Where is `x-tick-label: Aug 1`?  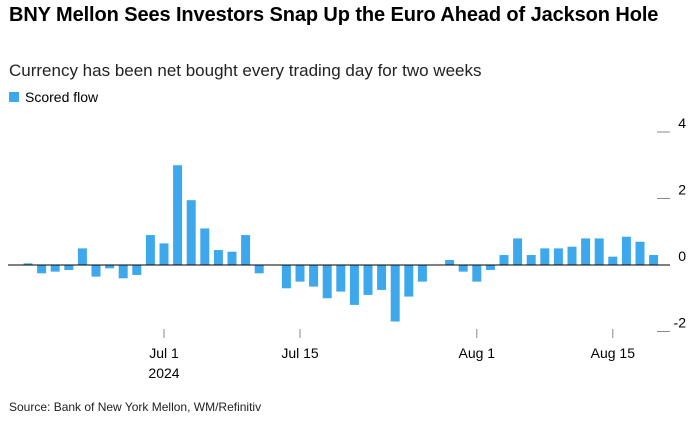 x-tick-label: Aug 1 is located at coordinates (477, 353).